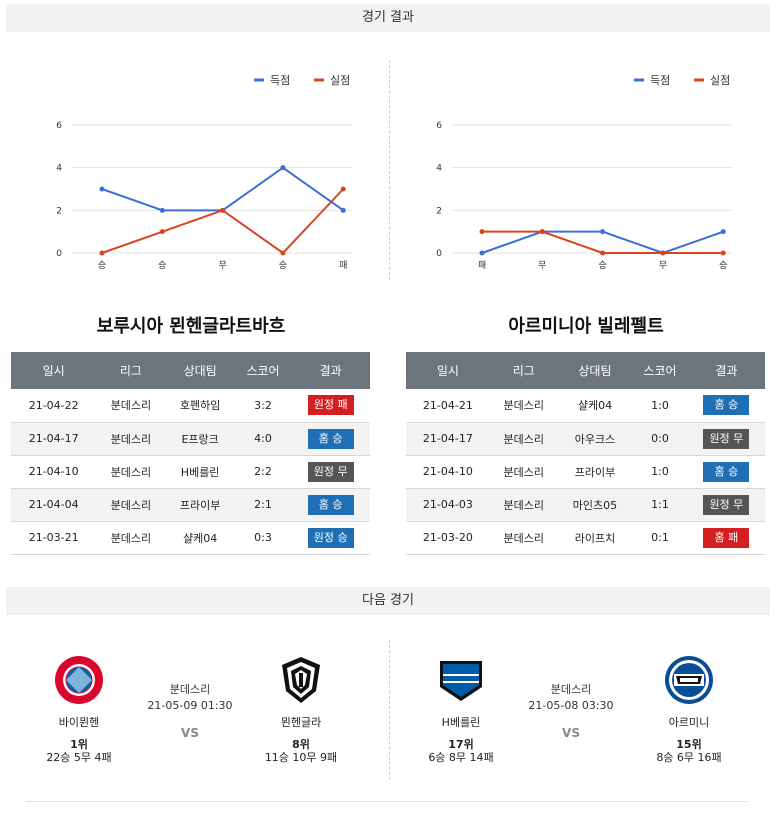  Describe the element at coordinates (461, 681) in the screenshot. I see `hertha-logo-icon` at that location.